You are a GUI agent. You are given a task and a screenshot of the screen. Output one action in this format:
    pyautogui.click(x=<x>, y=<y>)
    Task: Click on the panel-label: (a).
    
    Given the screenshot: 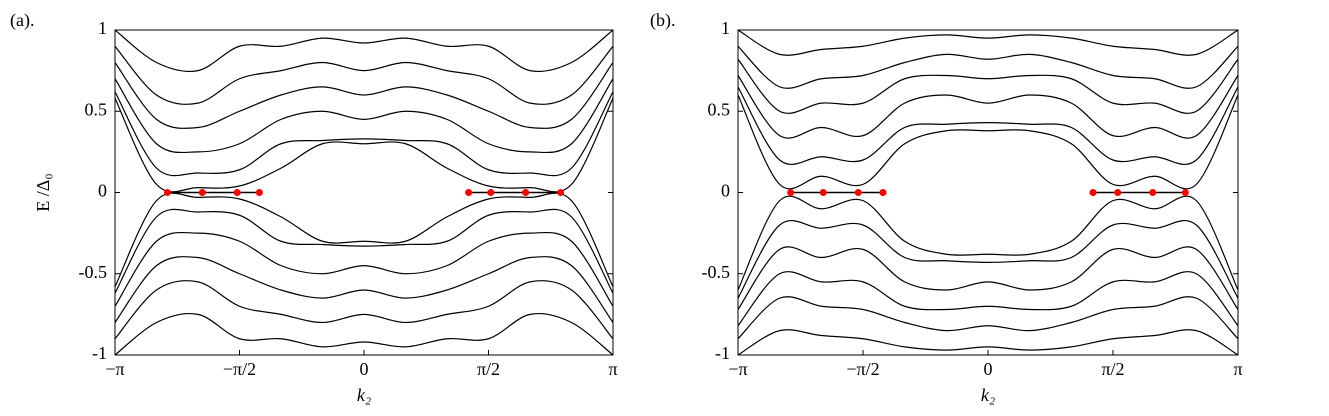 What is the action you would take?
    pyautogui.click(x=22, y=20)
    